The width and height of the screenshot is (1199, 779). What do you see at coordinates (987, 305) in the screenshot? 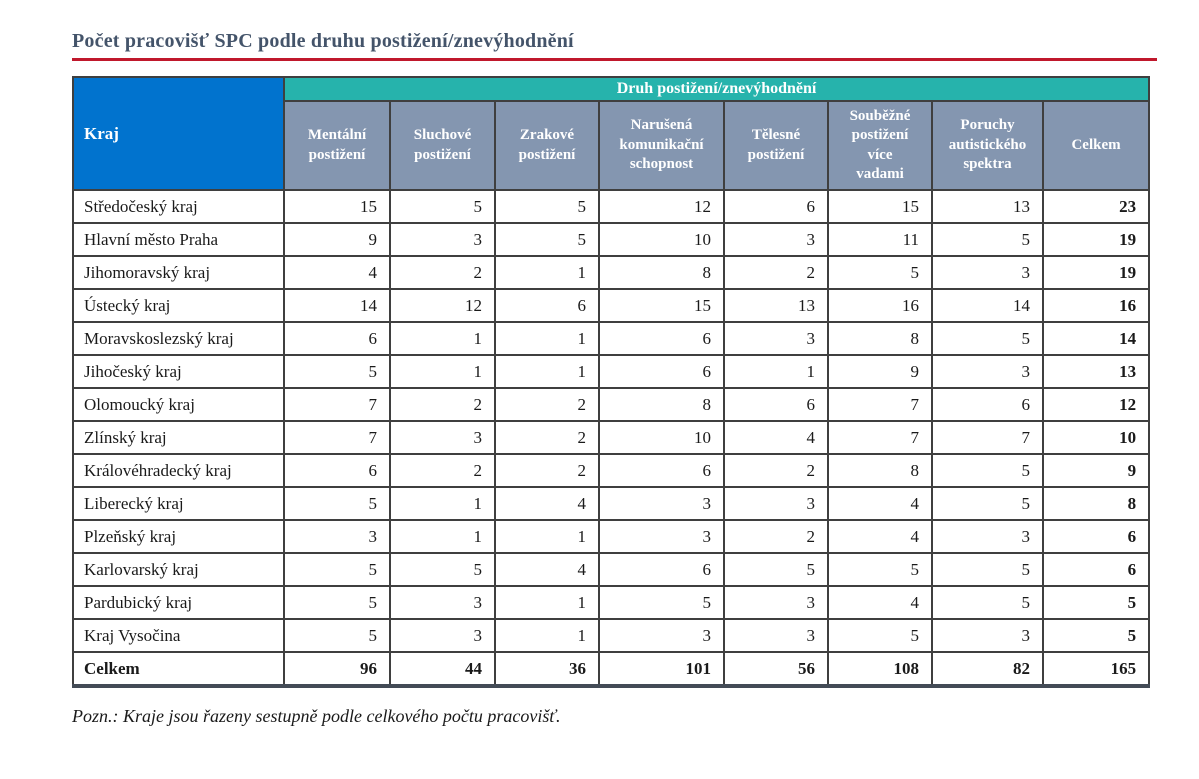
I see `cell-value: 14` at bounding box center [987, 305].